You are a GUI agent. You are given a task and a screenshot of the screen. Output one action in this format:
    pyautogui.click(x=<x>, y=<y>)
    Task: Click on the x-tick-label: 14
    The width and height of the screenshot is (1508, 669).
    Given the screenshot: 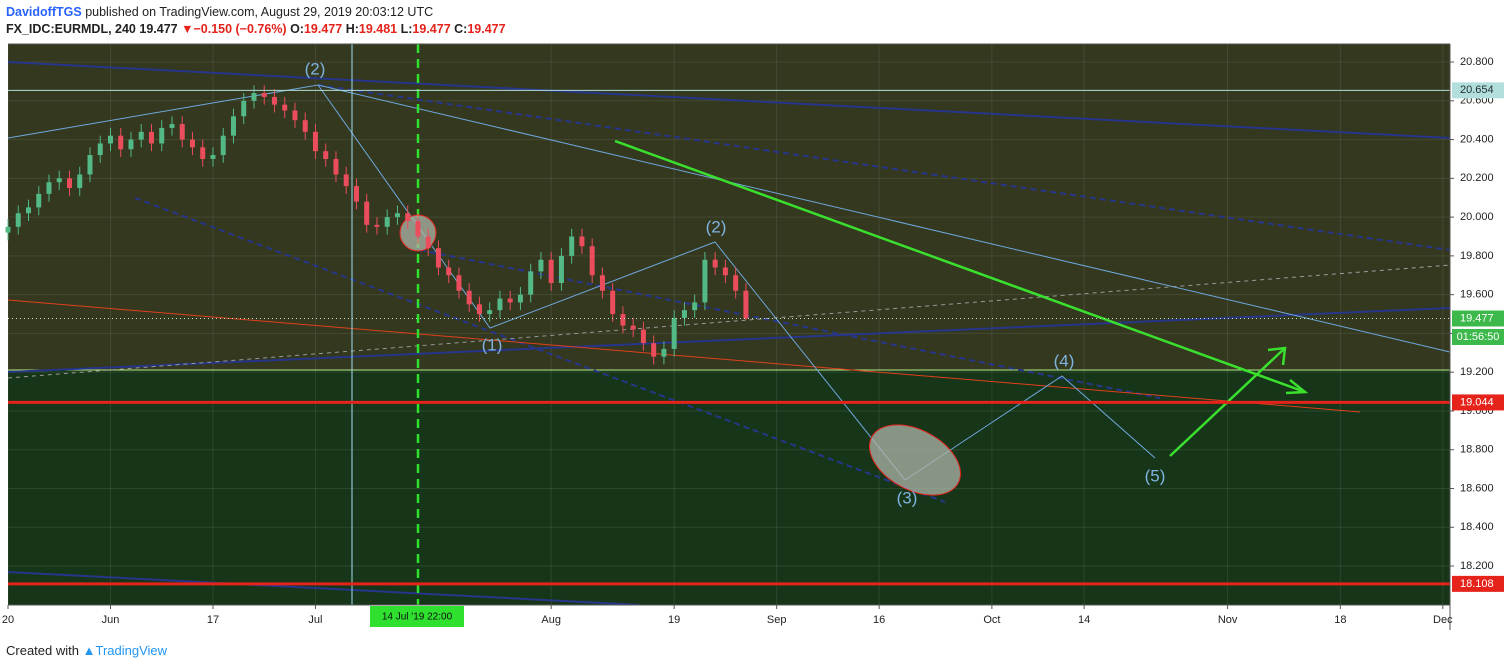 What is the action you would take?
    pyautogui.click(x=1084, y=620)
    